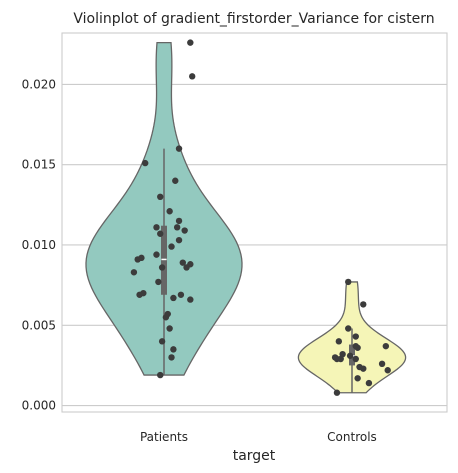 This screenshot has height=473, width=458. Describe the element at coordinates (164, 260) in the screenshot. I see `iqr-box` at that location.